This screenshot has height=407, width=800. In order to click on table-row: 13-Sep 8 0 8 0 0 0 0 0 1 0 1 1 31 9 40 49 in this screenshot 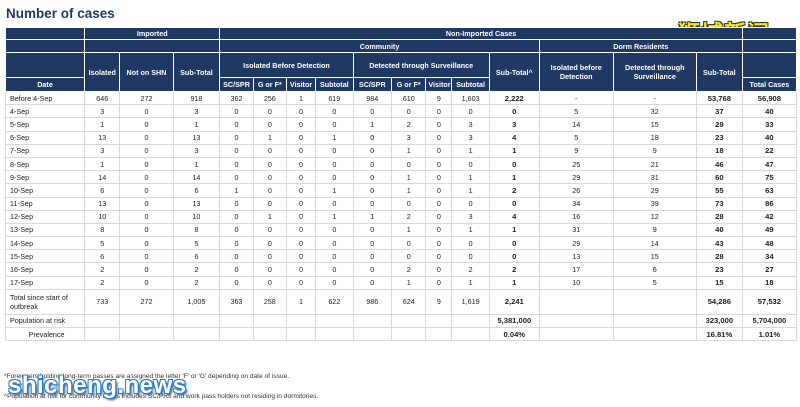, I will do `click(401, 230)`.